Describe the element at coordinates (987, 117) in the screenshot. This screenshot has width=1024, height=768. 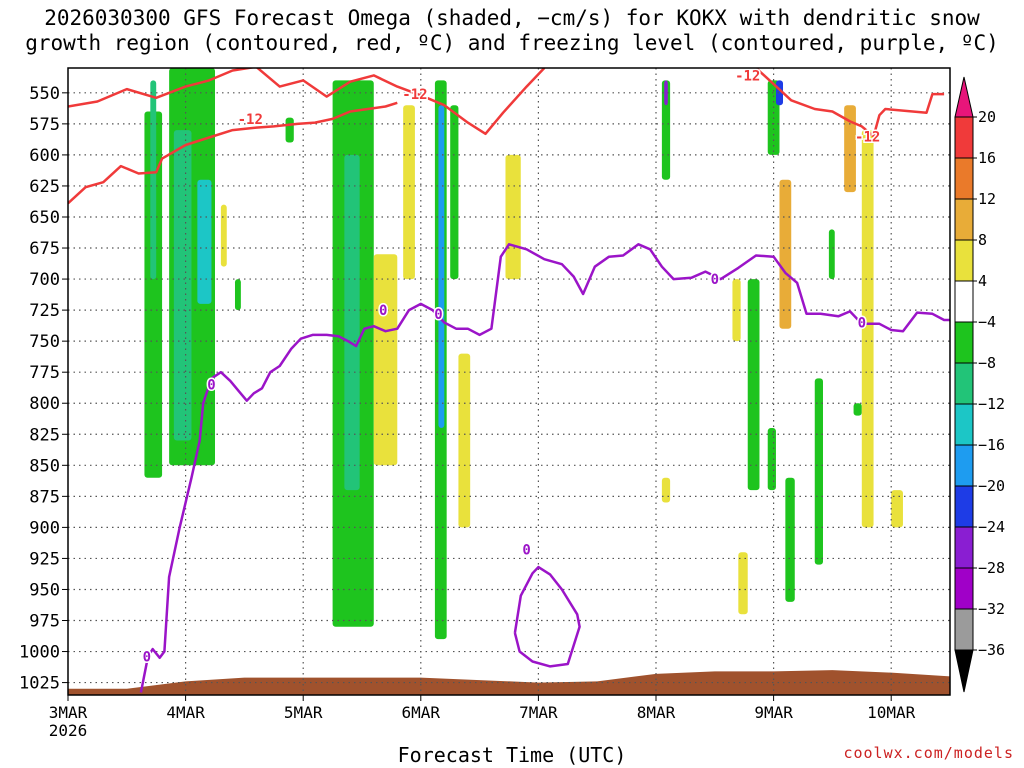
I see `colorbar-tick-label: 20` at that location.